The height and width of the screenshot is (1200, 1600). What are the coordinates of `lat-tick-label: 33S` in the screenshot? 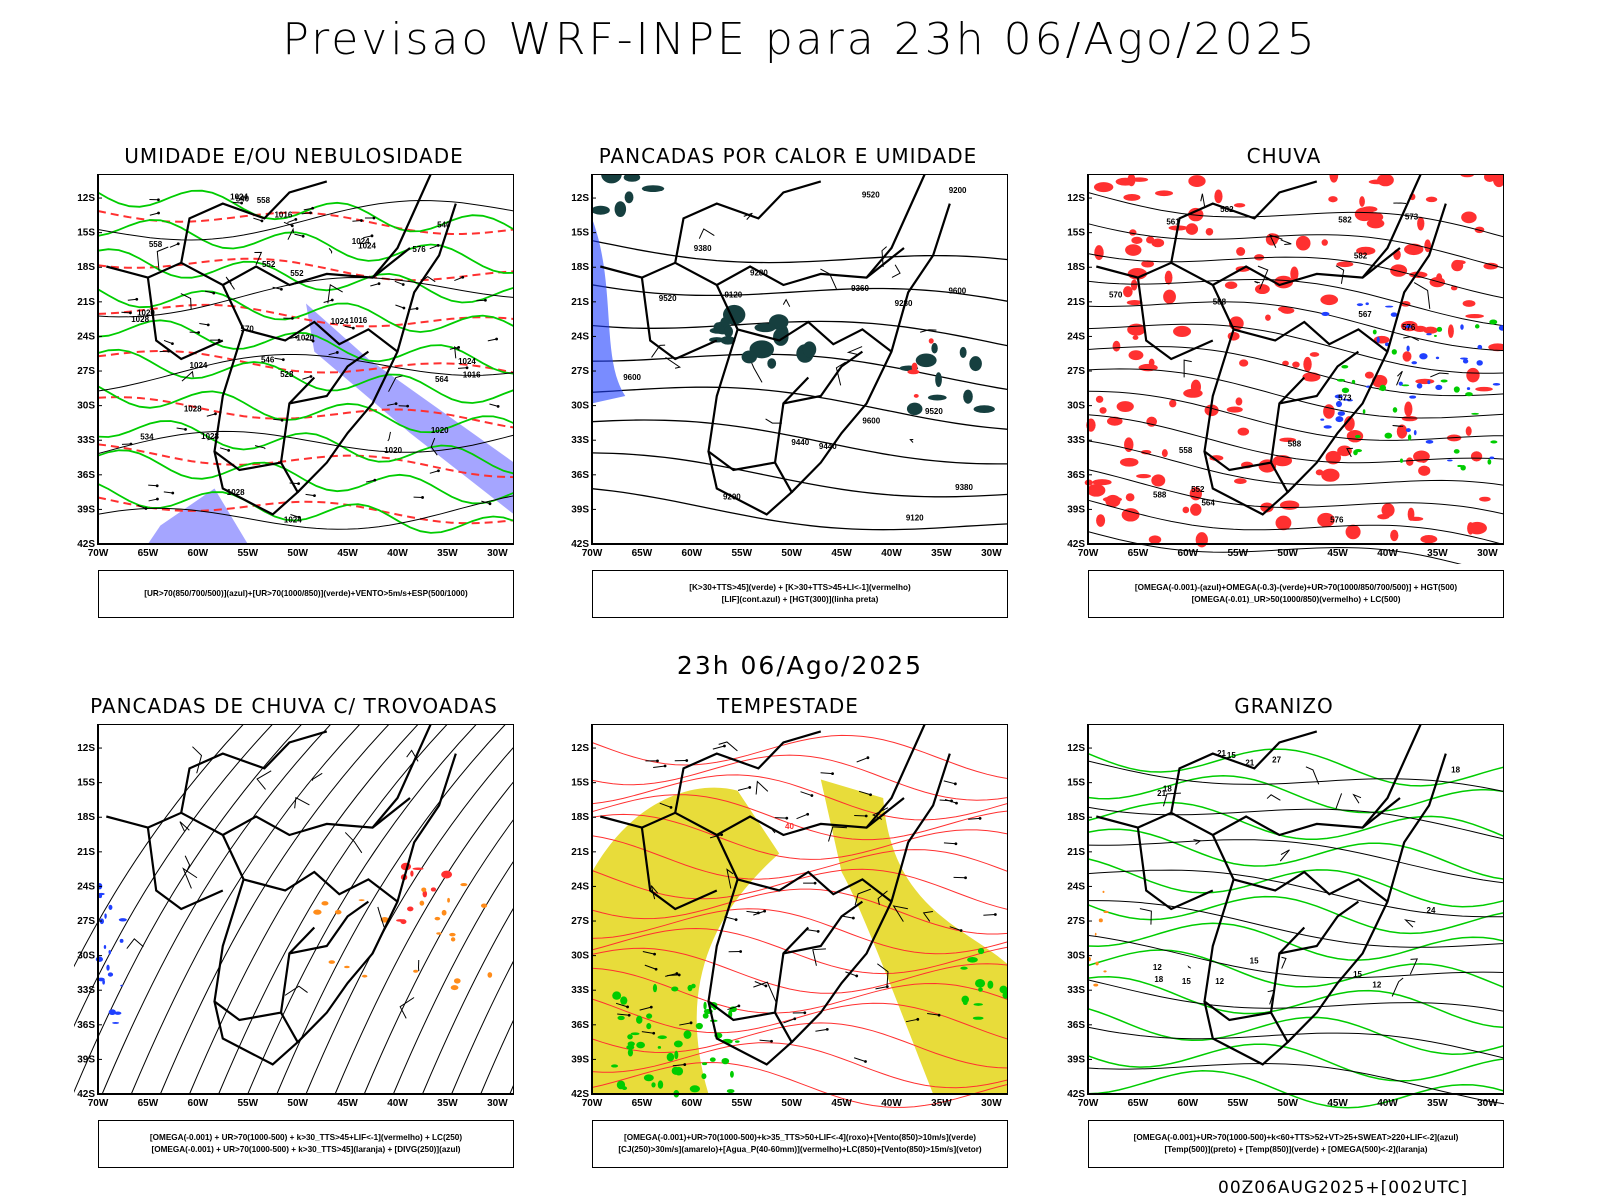 It's located at (86, 440).